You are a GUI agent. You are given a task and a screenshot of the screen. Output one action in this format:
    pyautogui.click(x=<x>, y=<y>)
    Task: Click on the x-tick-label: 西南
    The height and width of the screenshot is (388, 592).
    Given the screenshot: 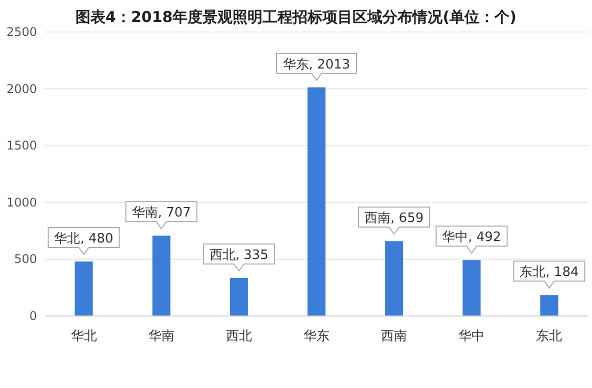 What is the action you would take?
    pyautogui.click(x=394, y=336)
    